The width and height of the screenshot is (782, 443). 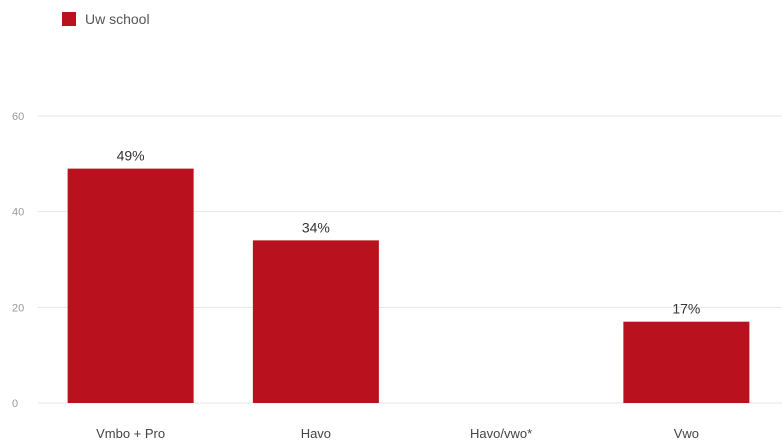 I want to click on chart-legend: Uw school, so click(x=106, y=19).